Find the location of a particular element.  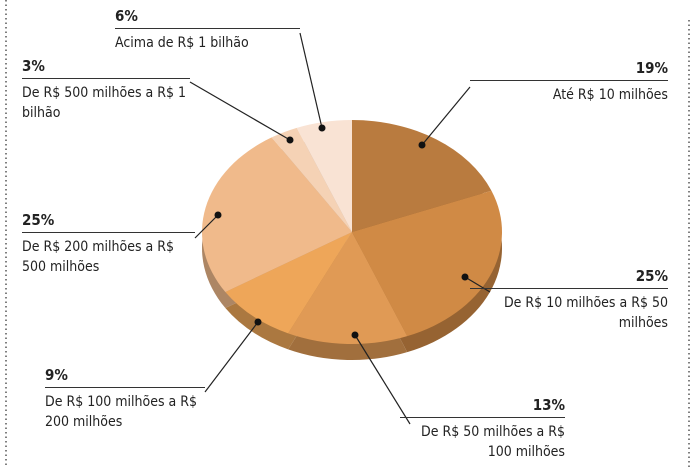

percent-label: 6% is located at coordinates (207, 17).